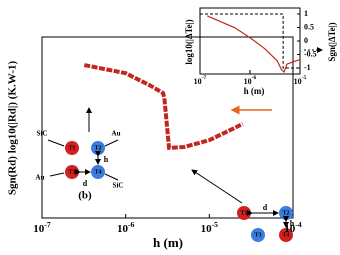 The width and height of the screenshot is (340, 255). What do you see at coordinates (306, 13) in the screenshot?
I see `y2-tick-label: 1` at bounding box center [306, 13].